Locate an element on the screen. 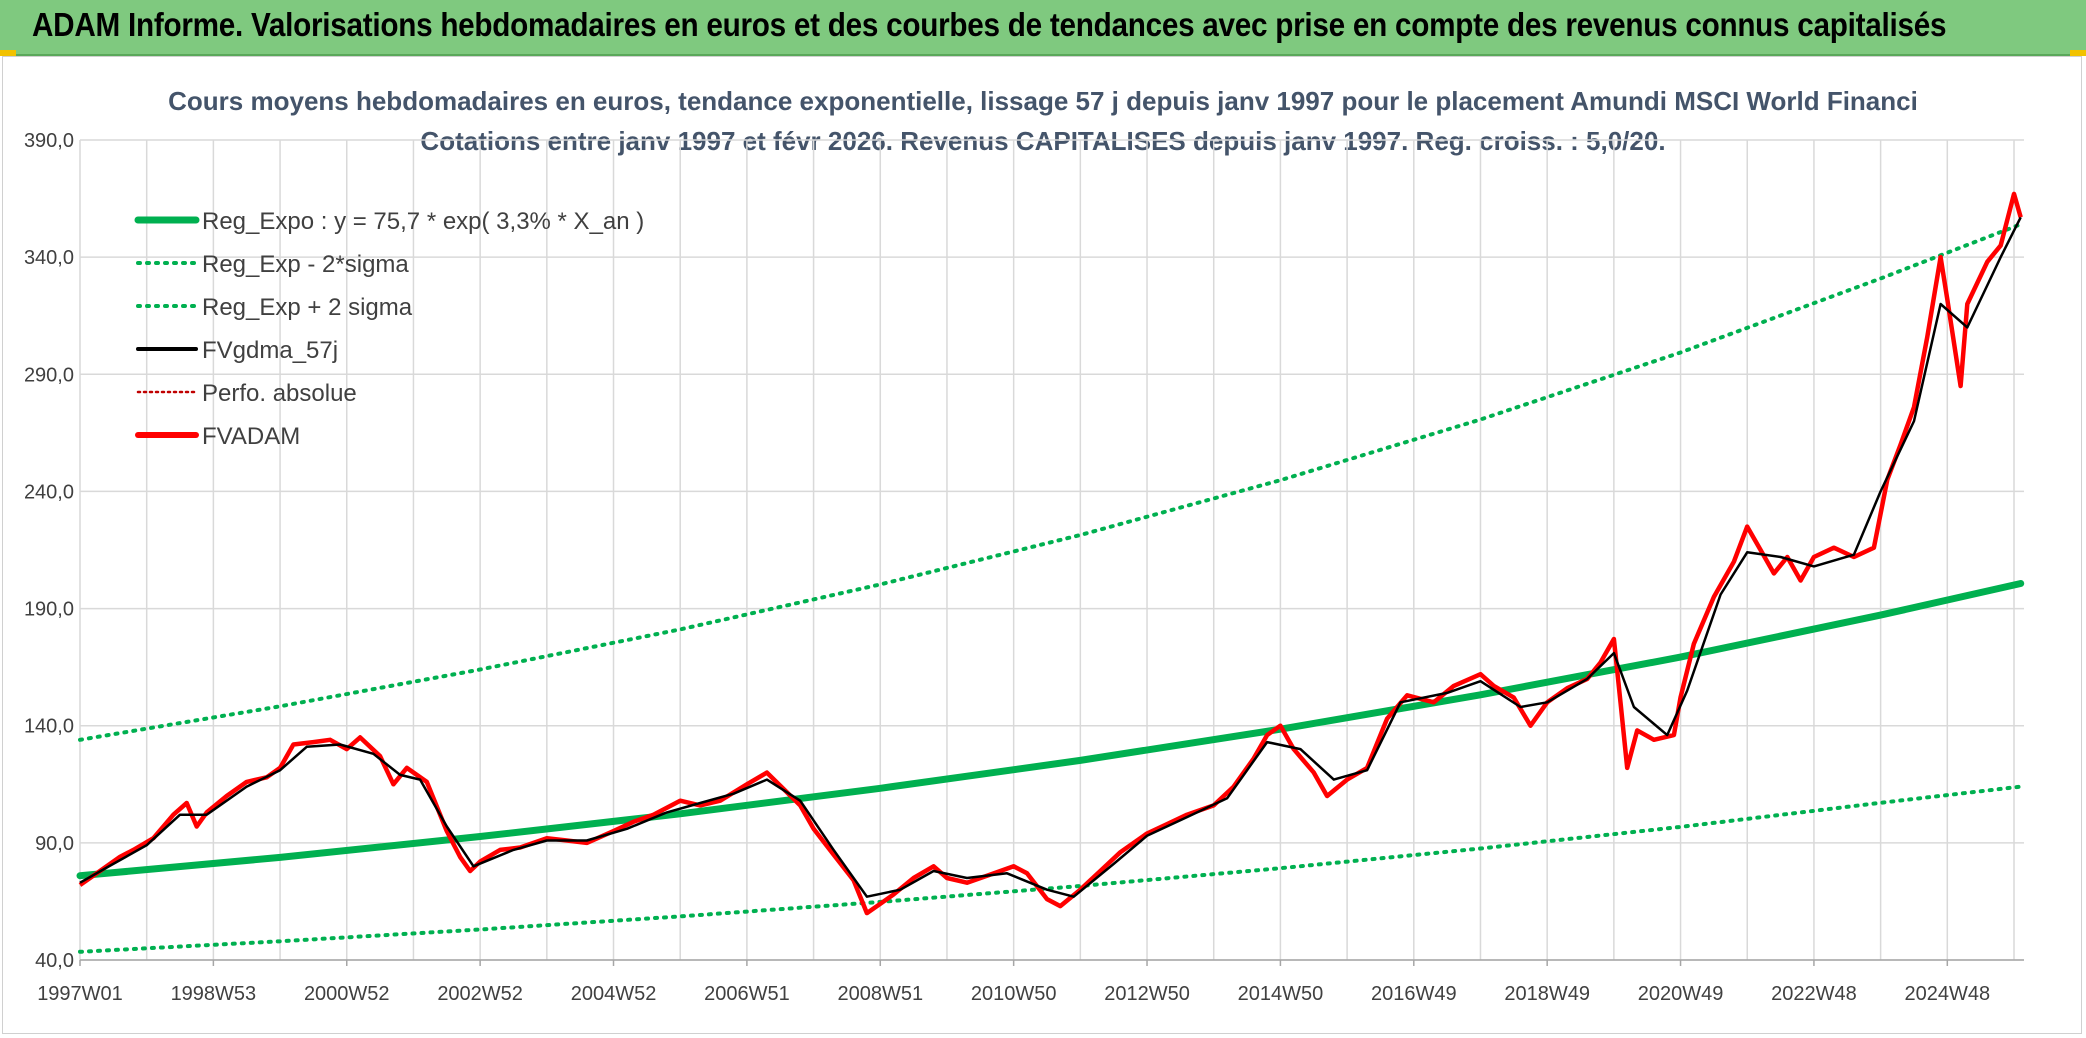 The height and width of the screenshot is (1038, 2086). y-tick-label: 290,0 is located at coordinates (49, 375).